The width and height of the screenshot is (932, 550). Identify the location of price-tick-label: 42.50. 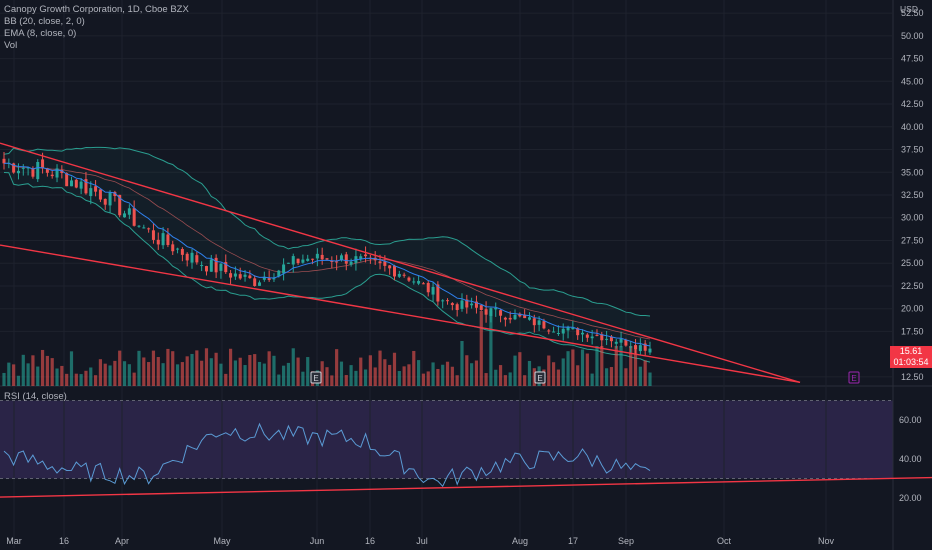
(912, 104).